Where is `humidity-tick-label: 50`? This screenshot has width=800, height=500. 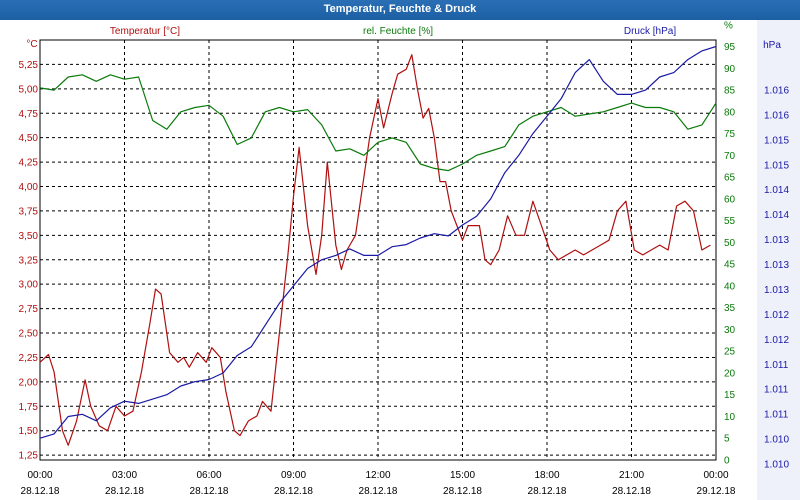 humidity-tick-label: 50 is located at coordinates (730, 243).